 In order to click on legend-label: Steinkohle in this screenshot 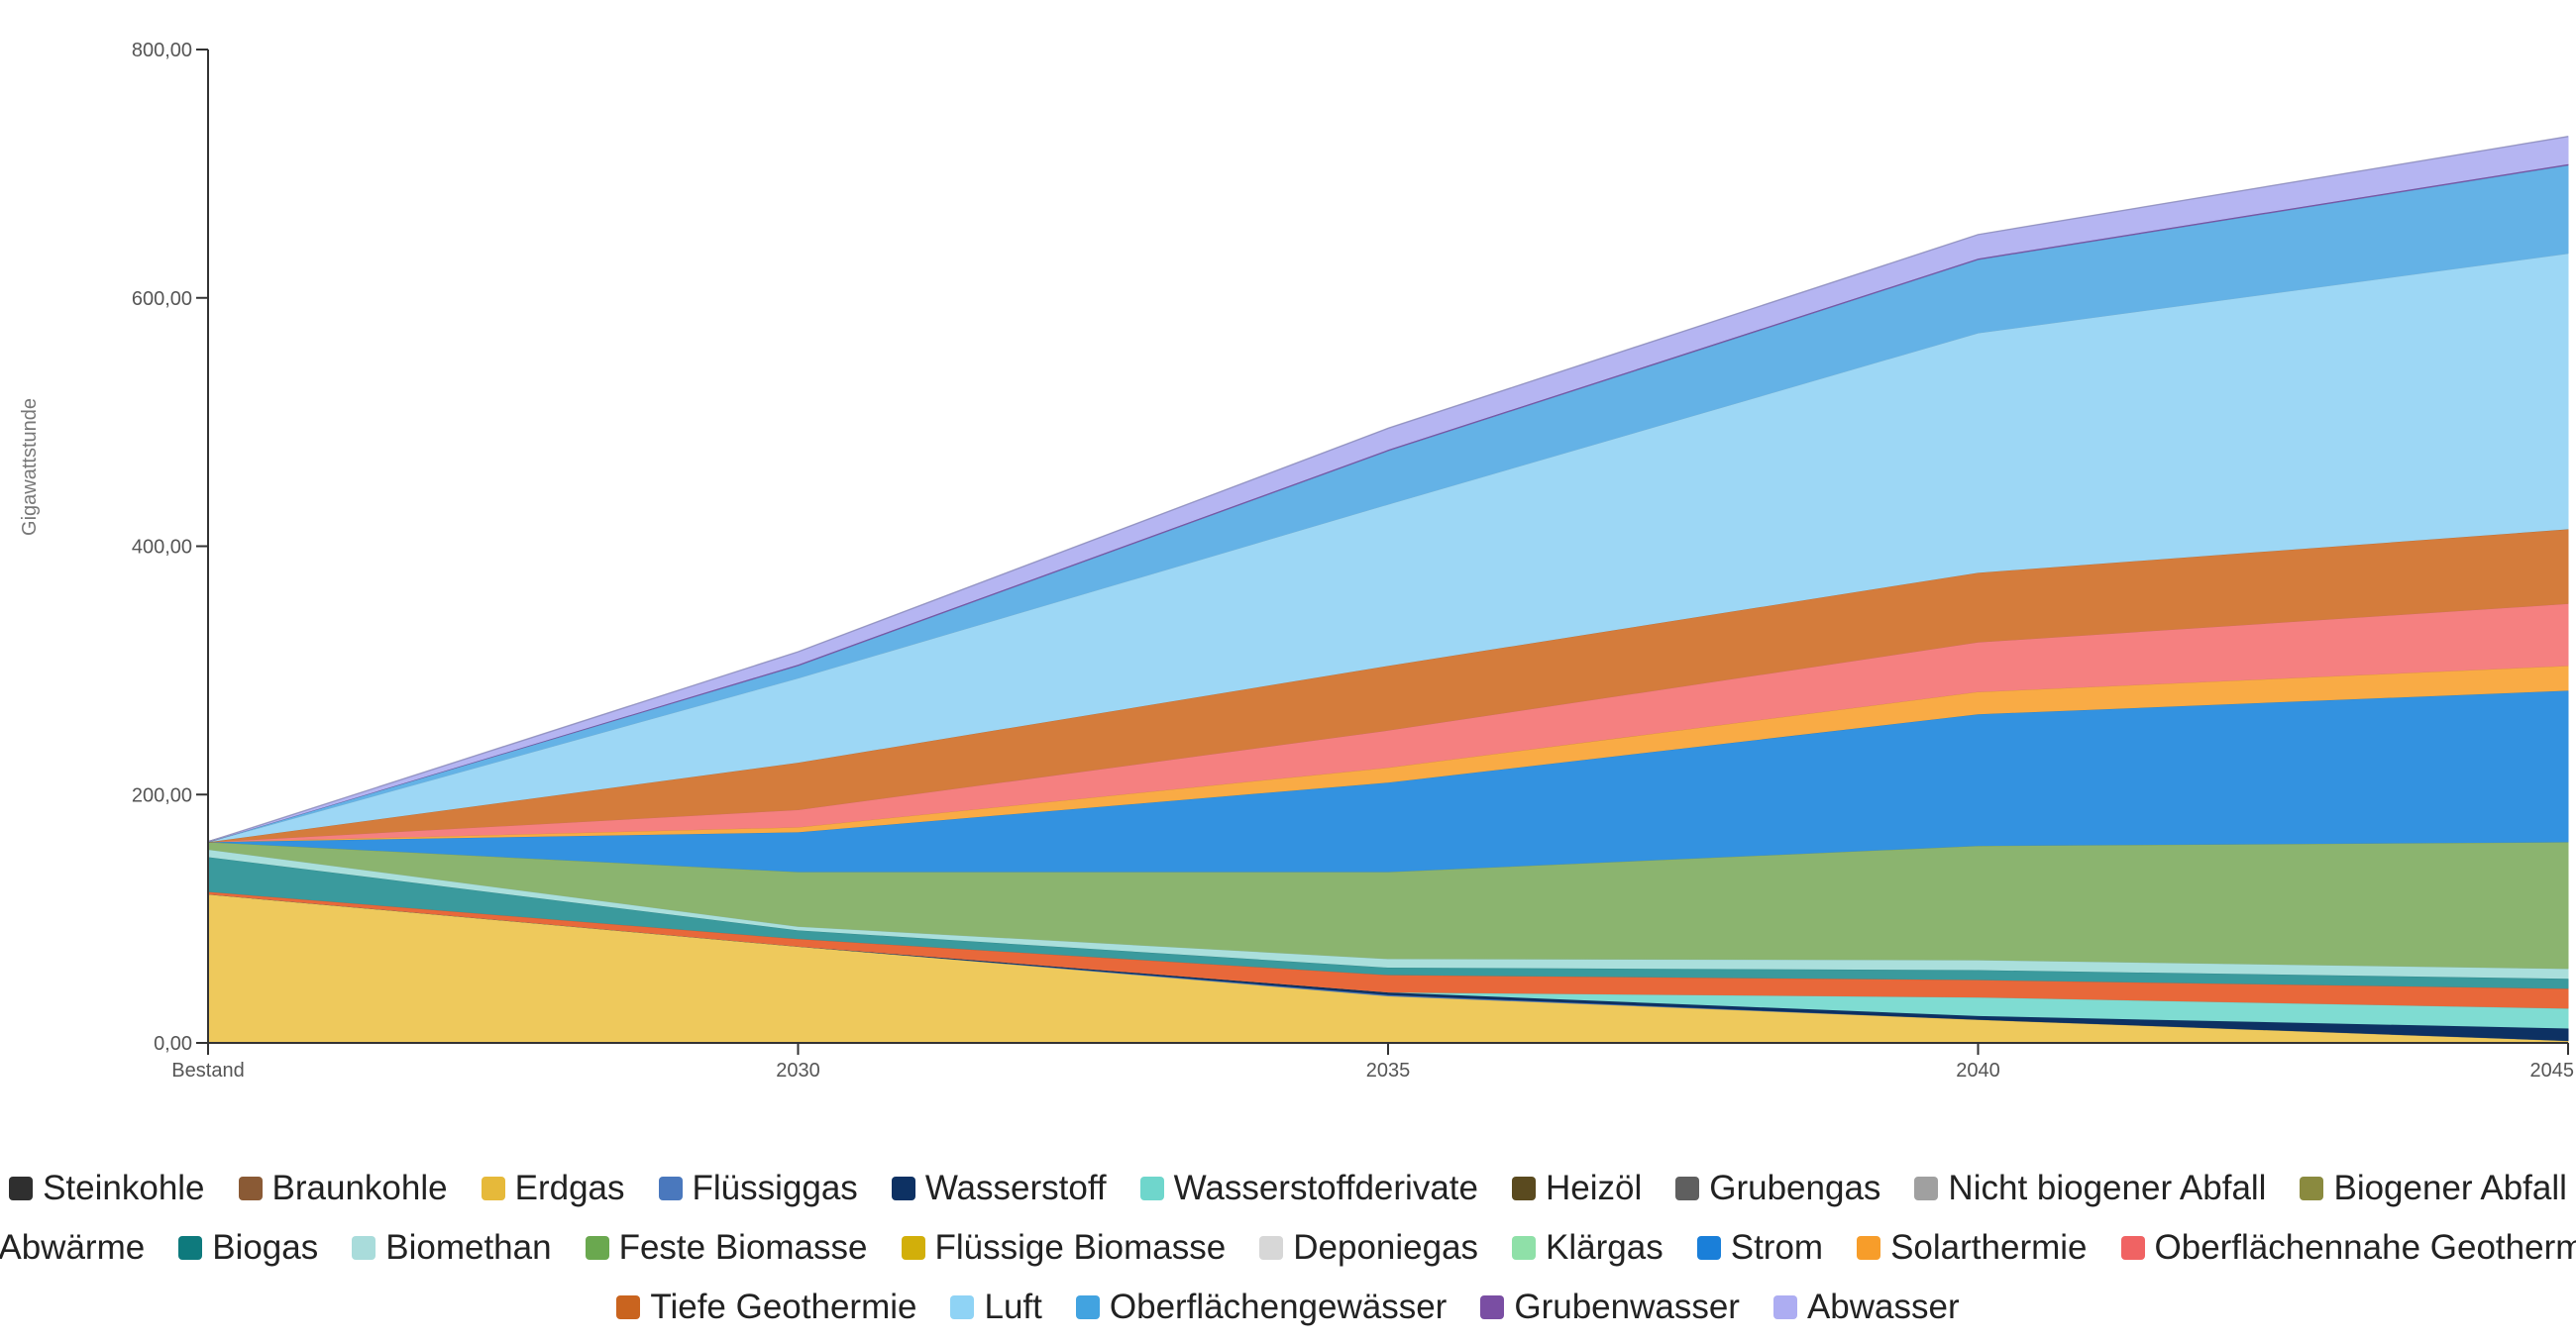, I will do `click(124, 1188)`.